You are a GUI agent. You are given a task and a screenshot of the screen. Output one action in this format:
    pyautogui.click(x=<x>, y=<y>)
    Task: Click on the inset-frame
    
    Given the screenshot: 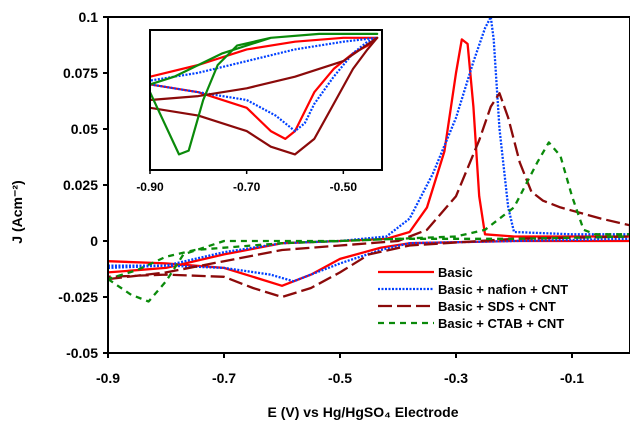 What is the action you would take?
    pyautogui.click(x=266, y=100)
    